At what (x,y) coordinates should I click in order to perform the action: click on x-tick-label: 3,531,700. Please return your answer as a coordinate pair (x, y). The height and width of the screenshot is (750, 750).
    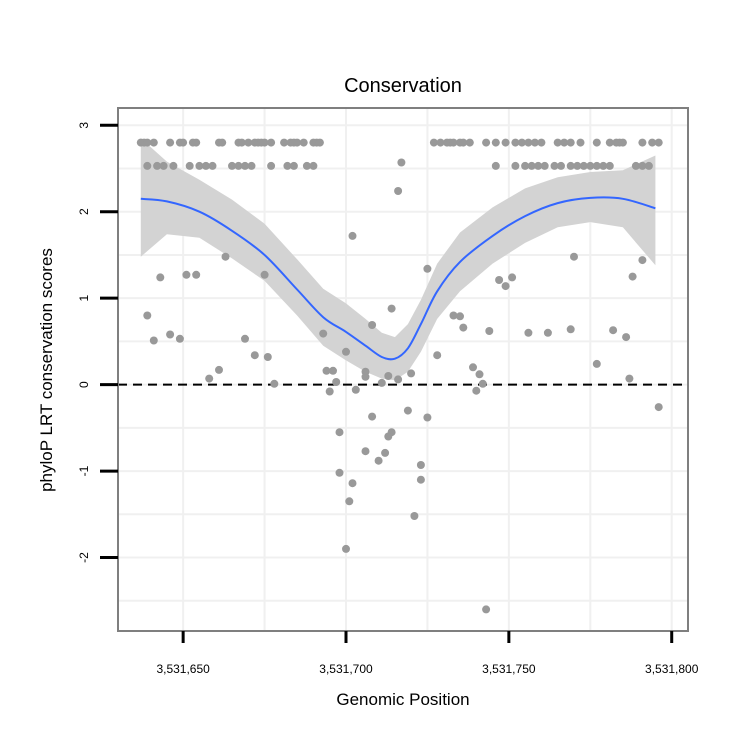
    Looking at the image, I should click on (346, 669).